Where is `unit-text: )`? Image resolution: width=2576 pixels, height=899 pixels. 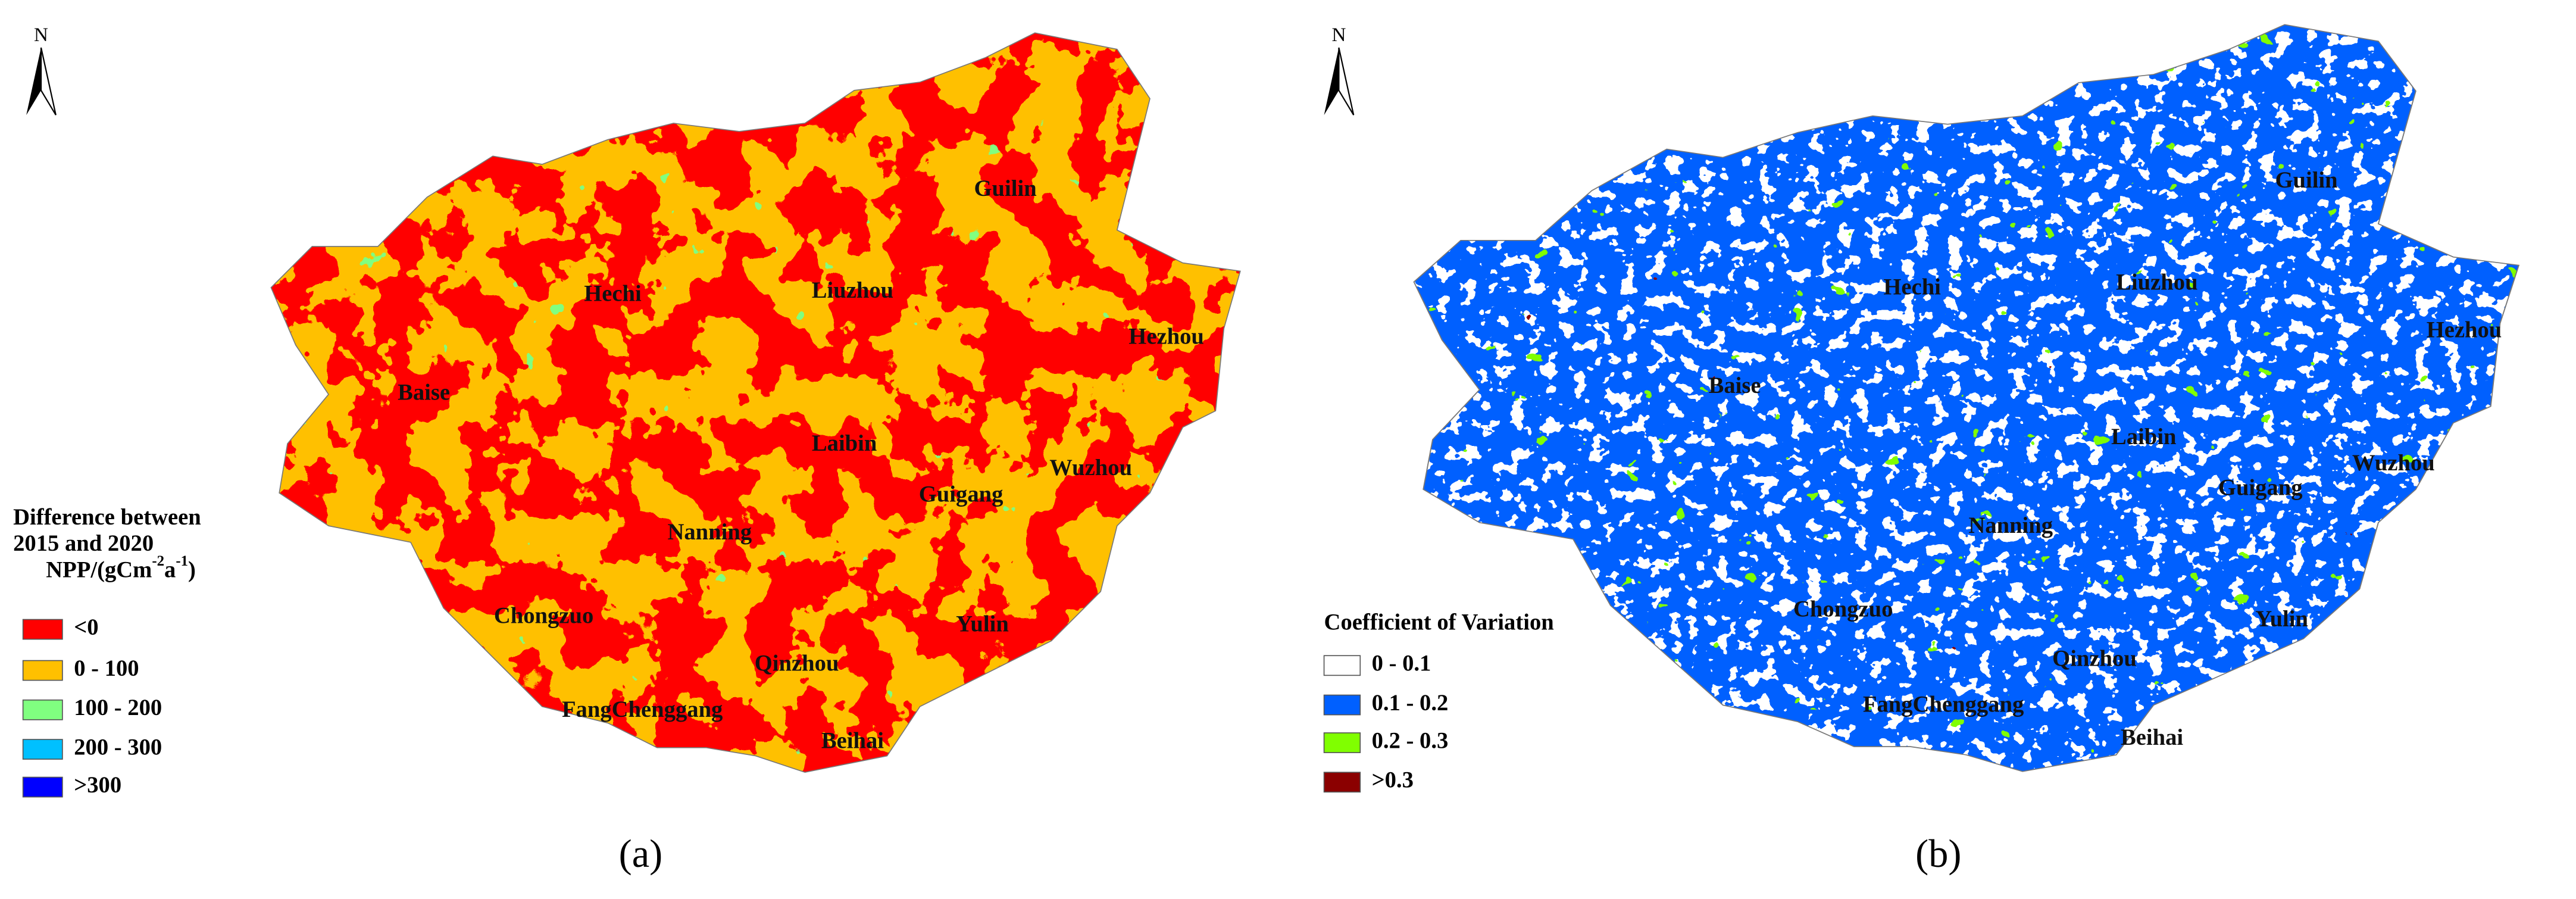
unit-text: ) is located at coordinates (192, 569).